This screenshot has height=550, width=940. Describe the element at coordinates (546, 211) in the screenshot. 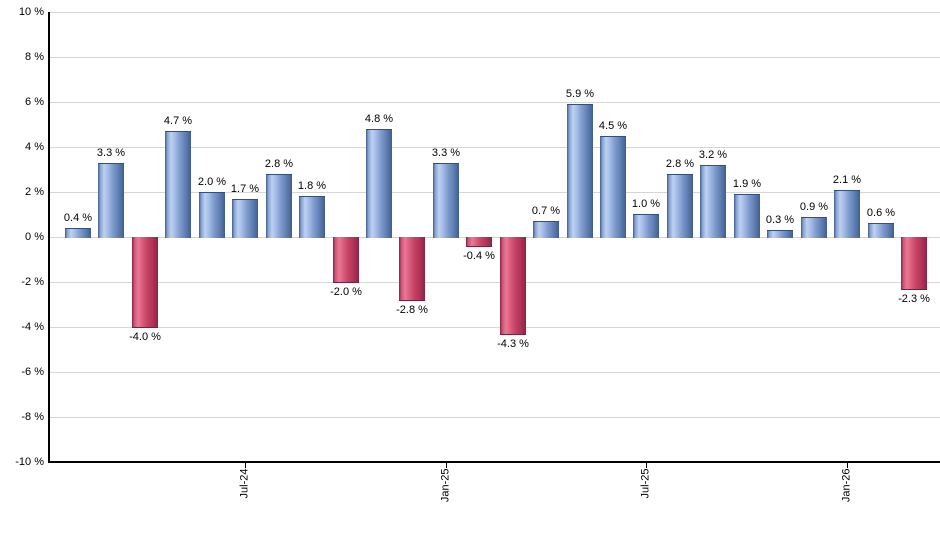

I see `bar-value-label: 0.7 %` at that location.